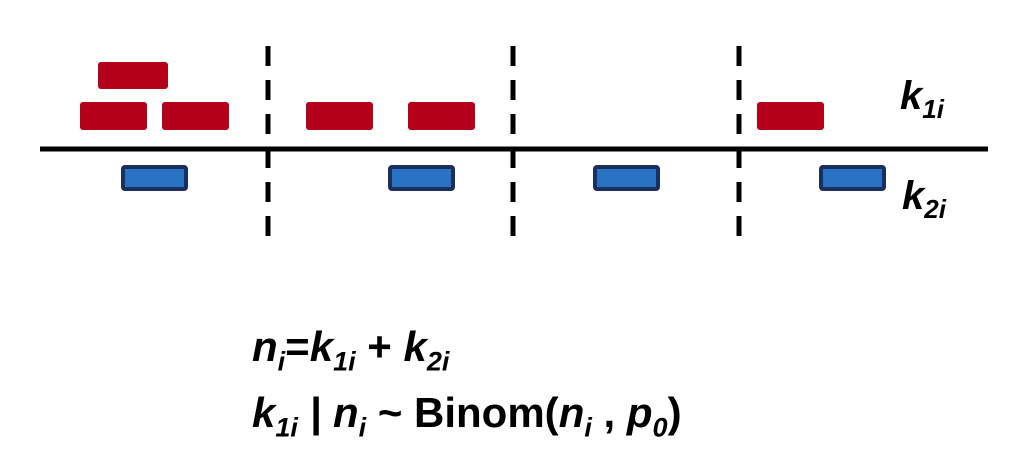  Describe the element at coordinates (924, 199) in the screenshot. I see `k2i-label: k2i` at that location.